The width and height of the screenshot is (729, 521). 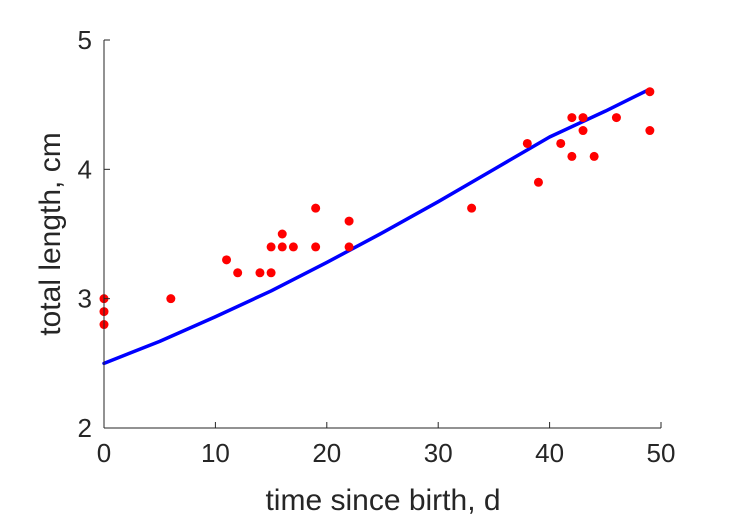 I want to click on x-tick-label: 0, so click(x=104, y=453).